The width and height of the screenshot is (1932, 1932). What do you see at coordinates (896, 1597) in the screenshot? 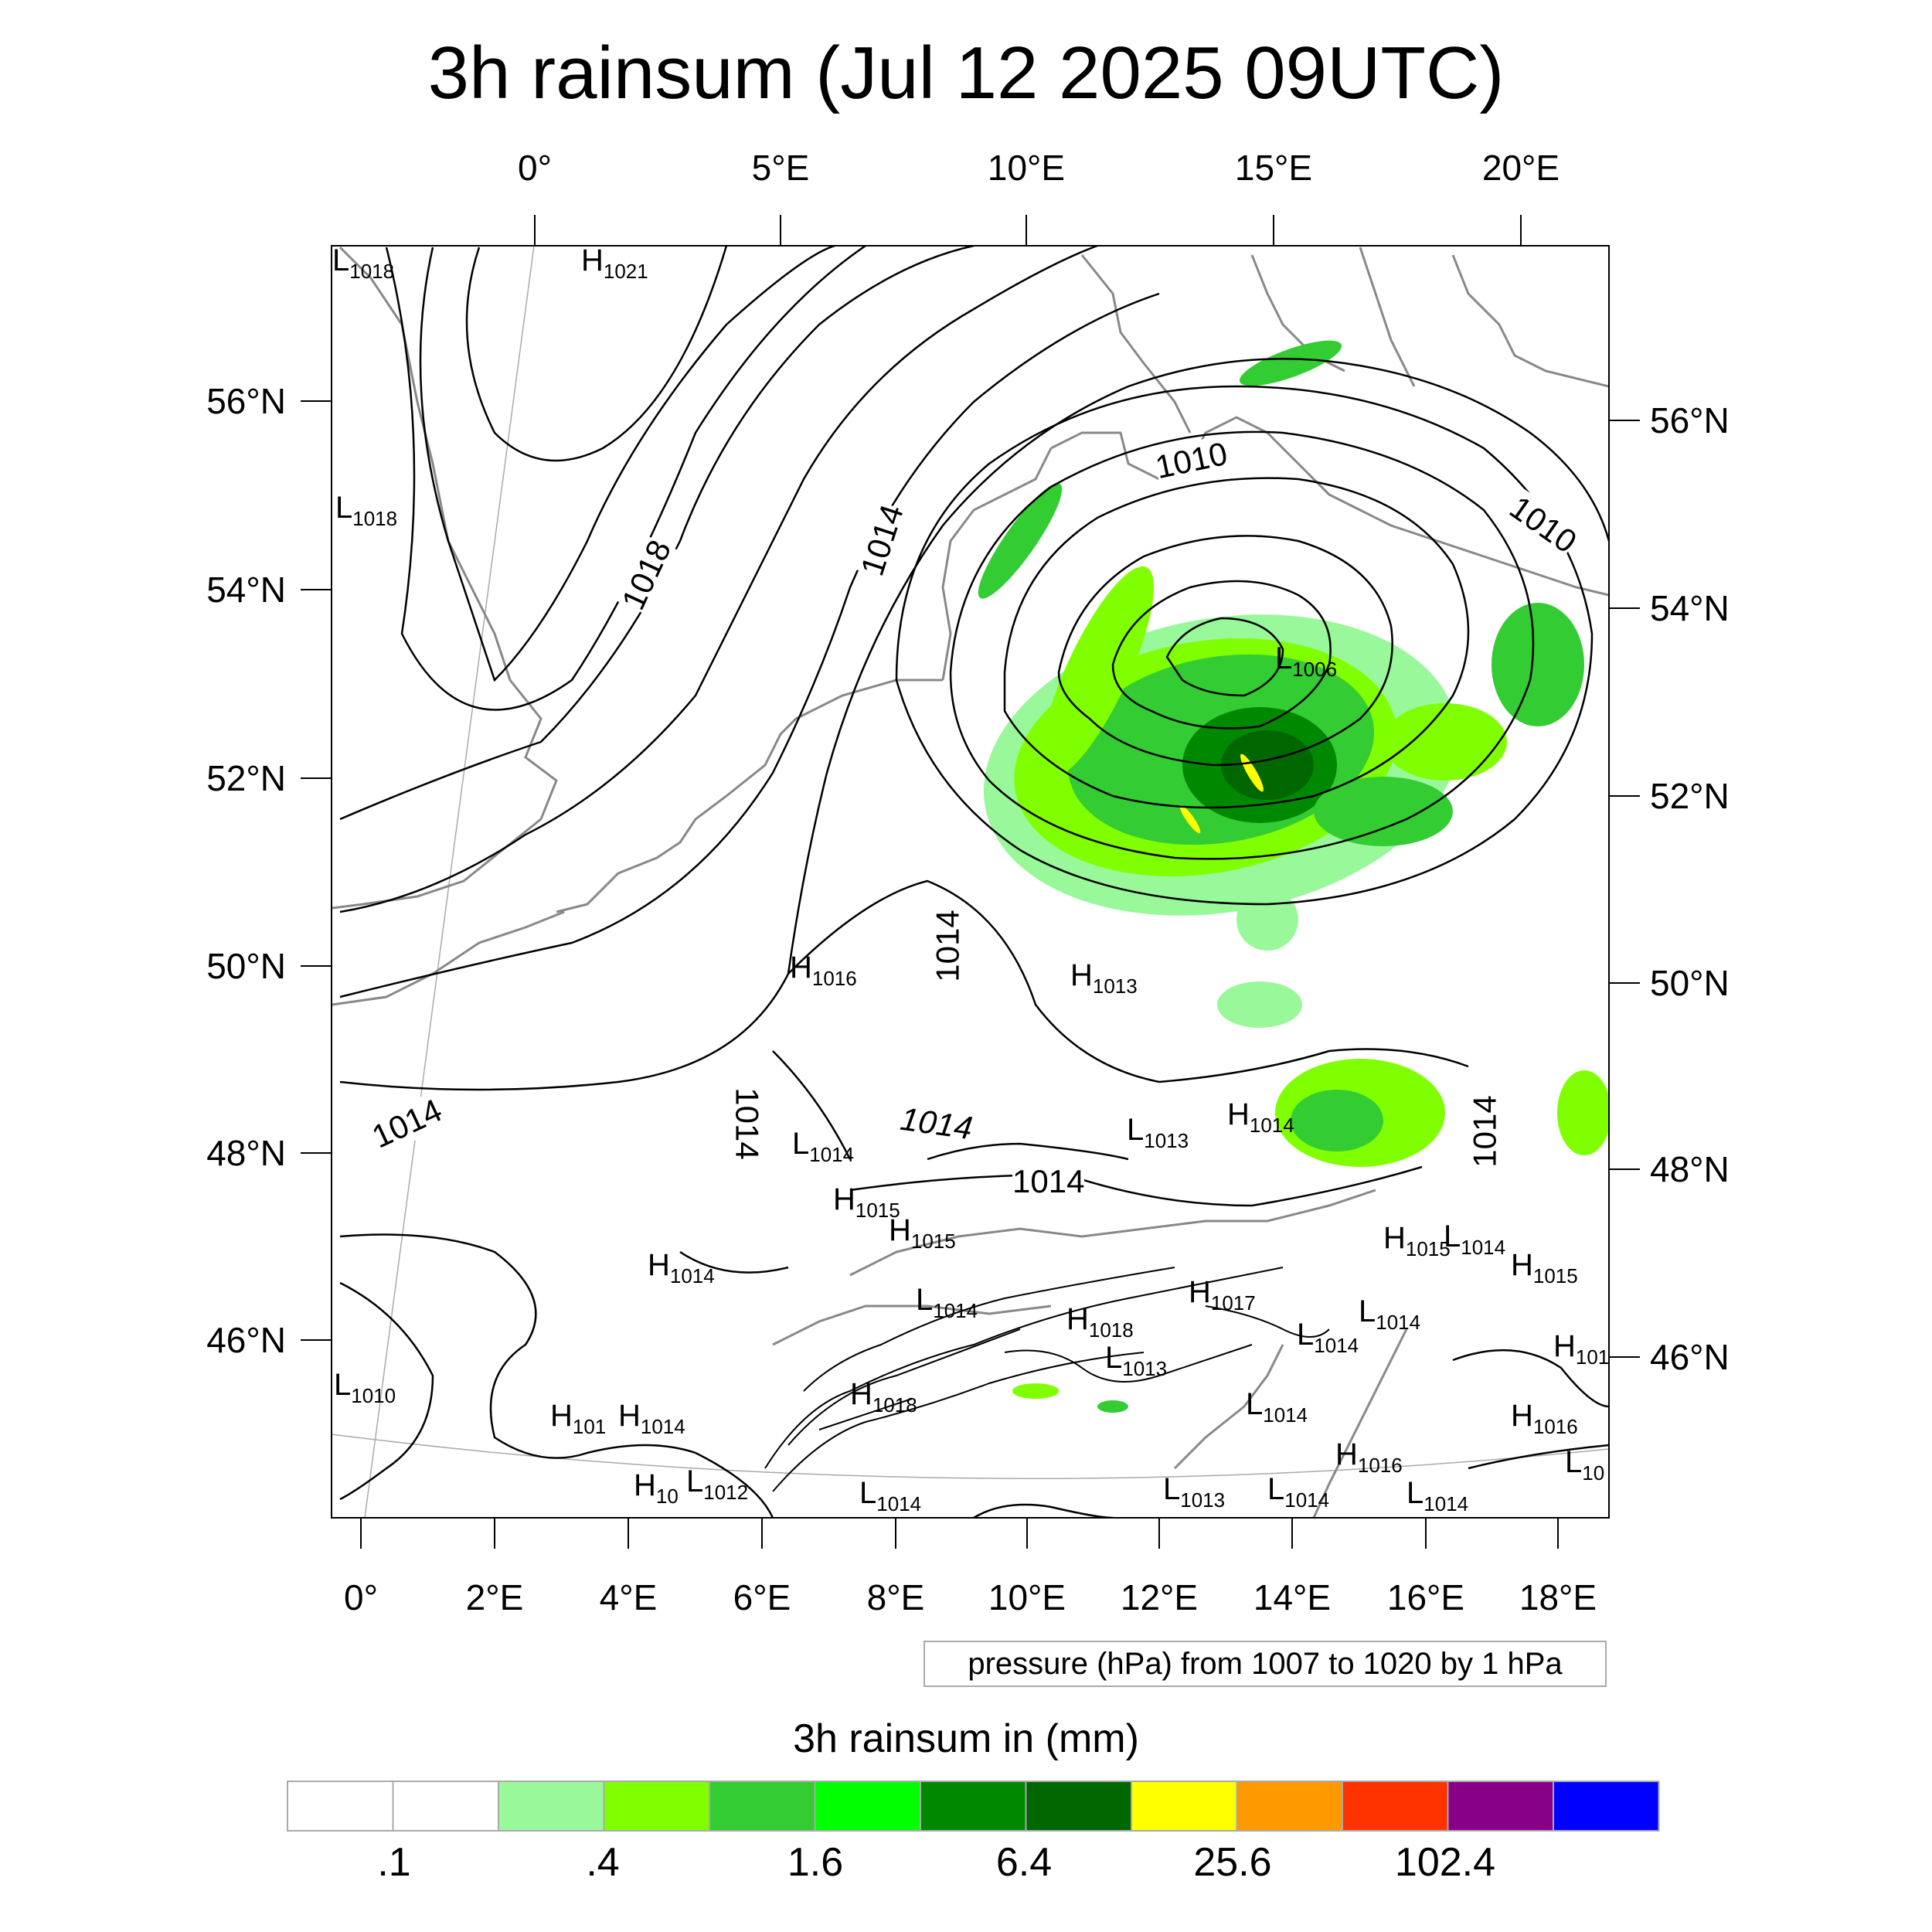
I see `bottom-lon-label: 8°E` at bounding box center [896, 1597].